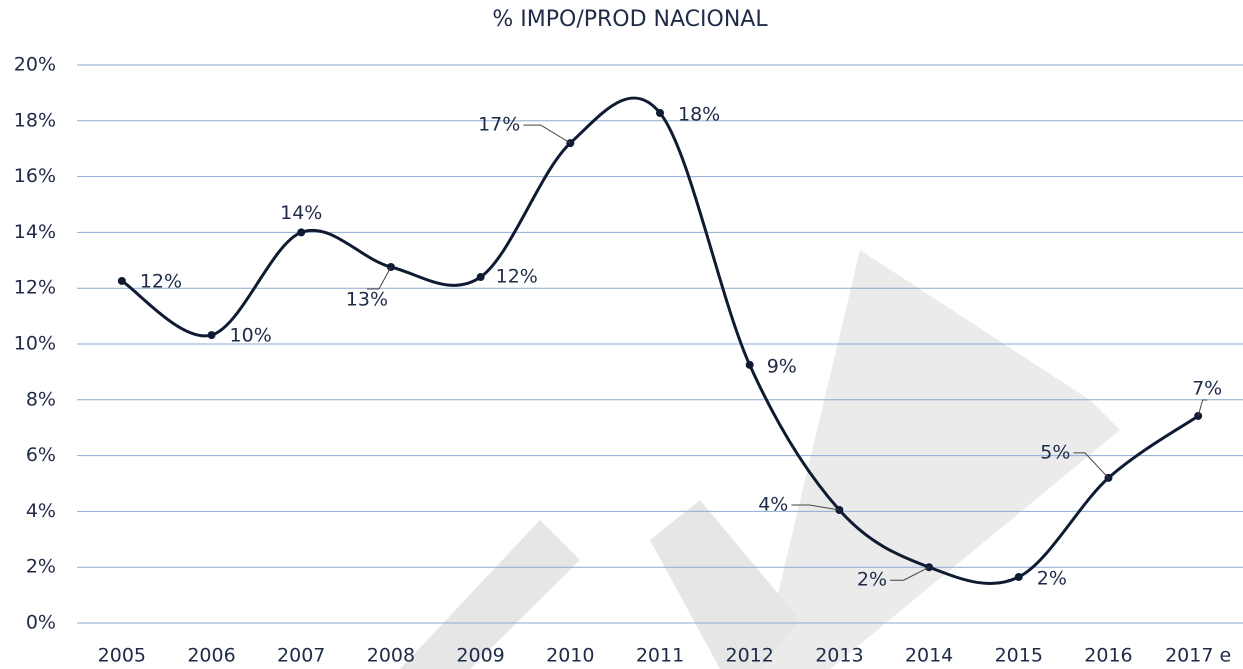 The width and height of the screenshot is (1243, 669). Describe the element at coordinates (499, 125) in the screenshot. I see `data-label: 17%` at that location.